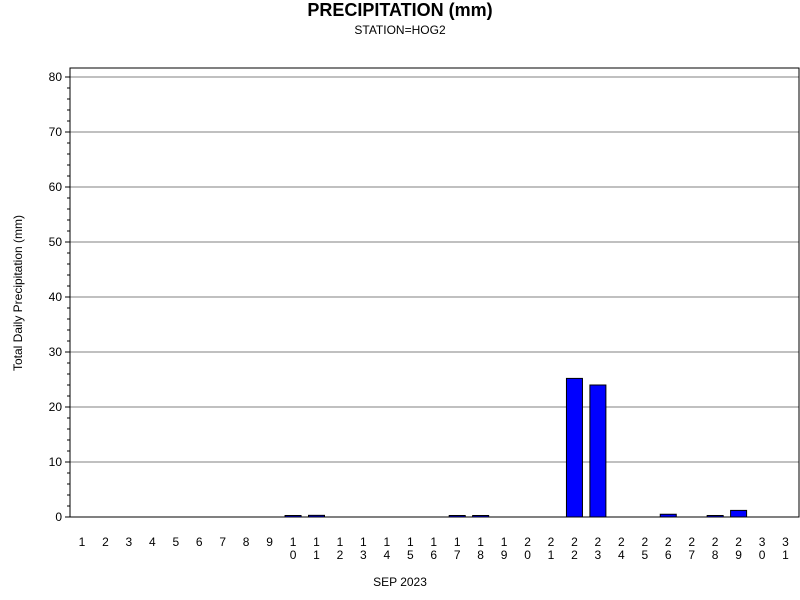  What do you see at coordinates (400, 10) in the screenshot?
I see `chart-title: PRECIPITATION (mm)` at bounding box center [400, 10].